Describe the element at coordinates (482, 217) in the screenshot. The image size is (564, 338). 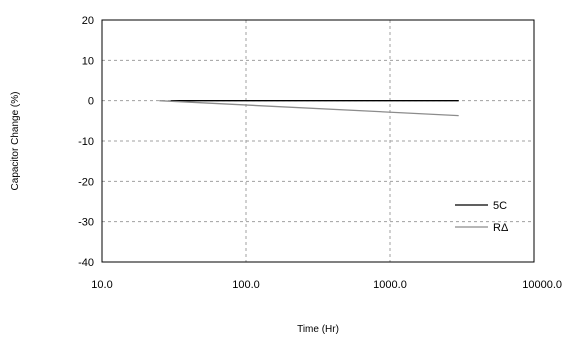
I see `legend: 5C RΔ` at that location.